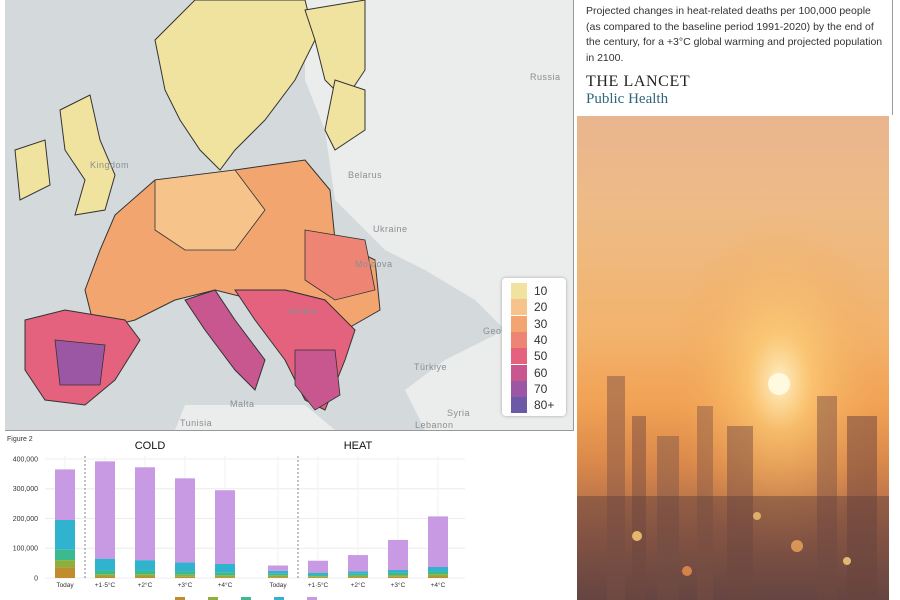 The width and height of the screenshot is (900, 600). What do you see at coordinates (541, 356) in the screenshot?
I see `legend-label: 50` at bounding box center [541, 356].